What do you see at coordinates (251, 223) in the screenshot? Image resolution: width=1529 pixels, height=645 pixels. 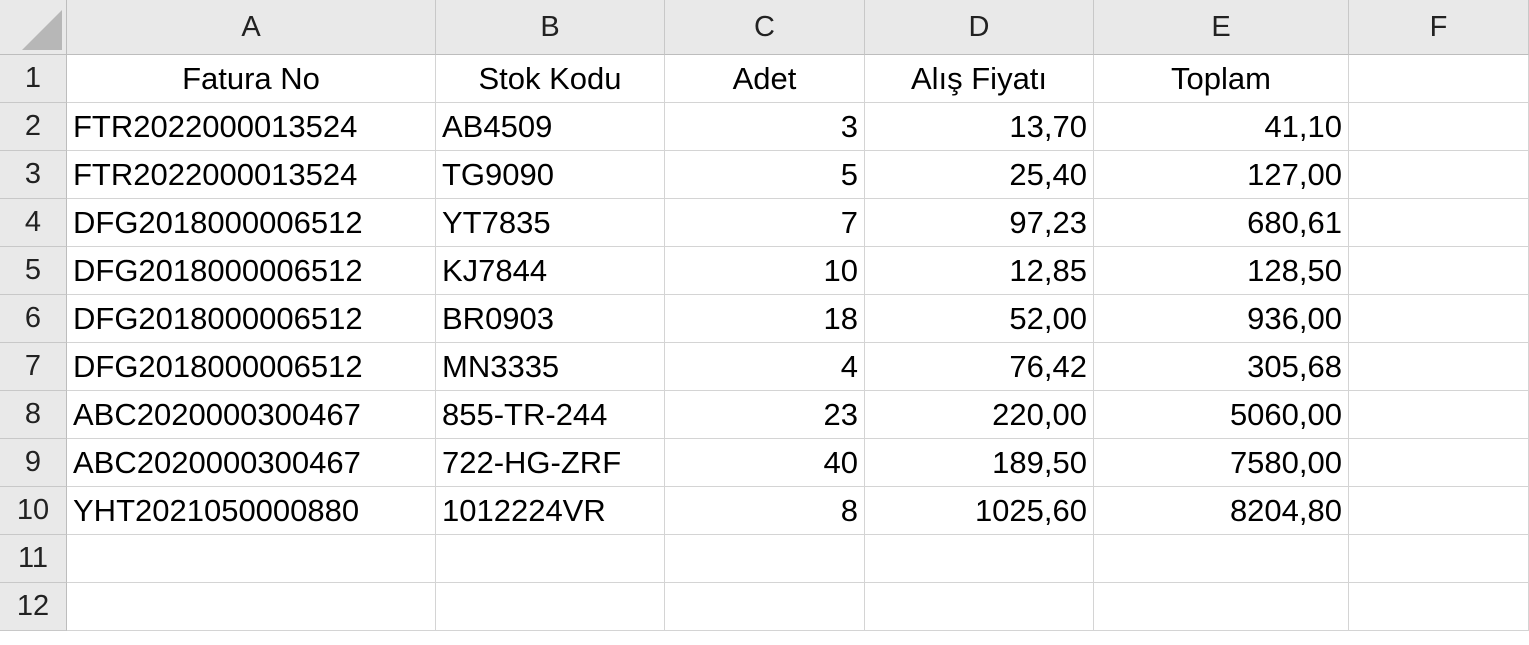 I see `cell-a4: DFG2018000006512` at bounding box center [251, 223].